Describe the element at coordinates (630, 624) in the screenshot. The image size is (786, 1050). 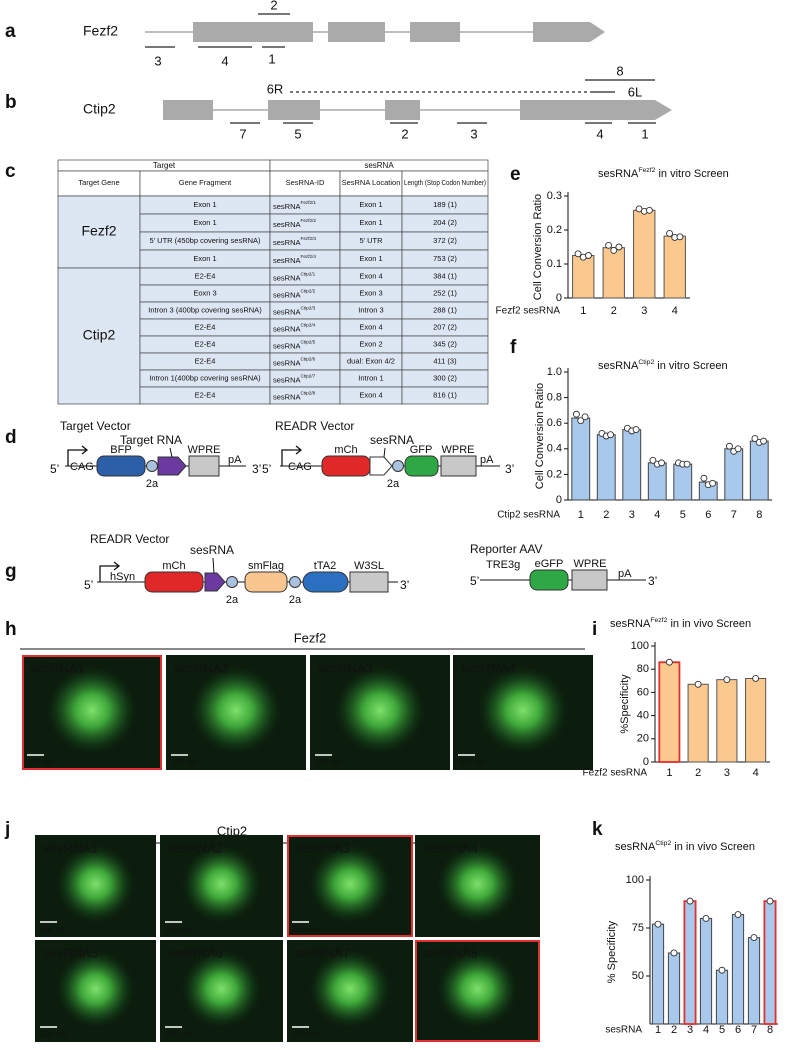
I see `text-part: sesRNA` at that location.